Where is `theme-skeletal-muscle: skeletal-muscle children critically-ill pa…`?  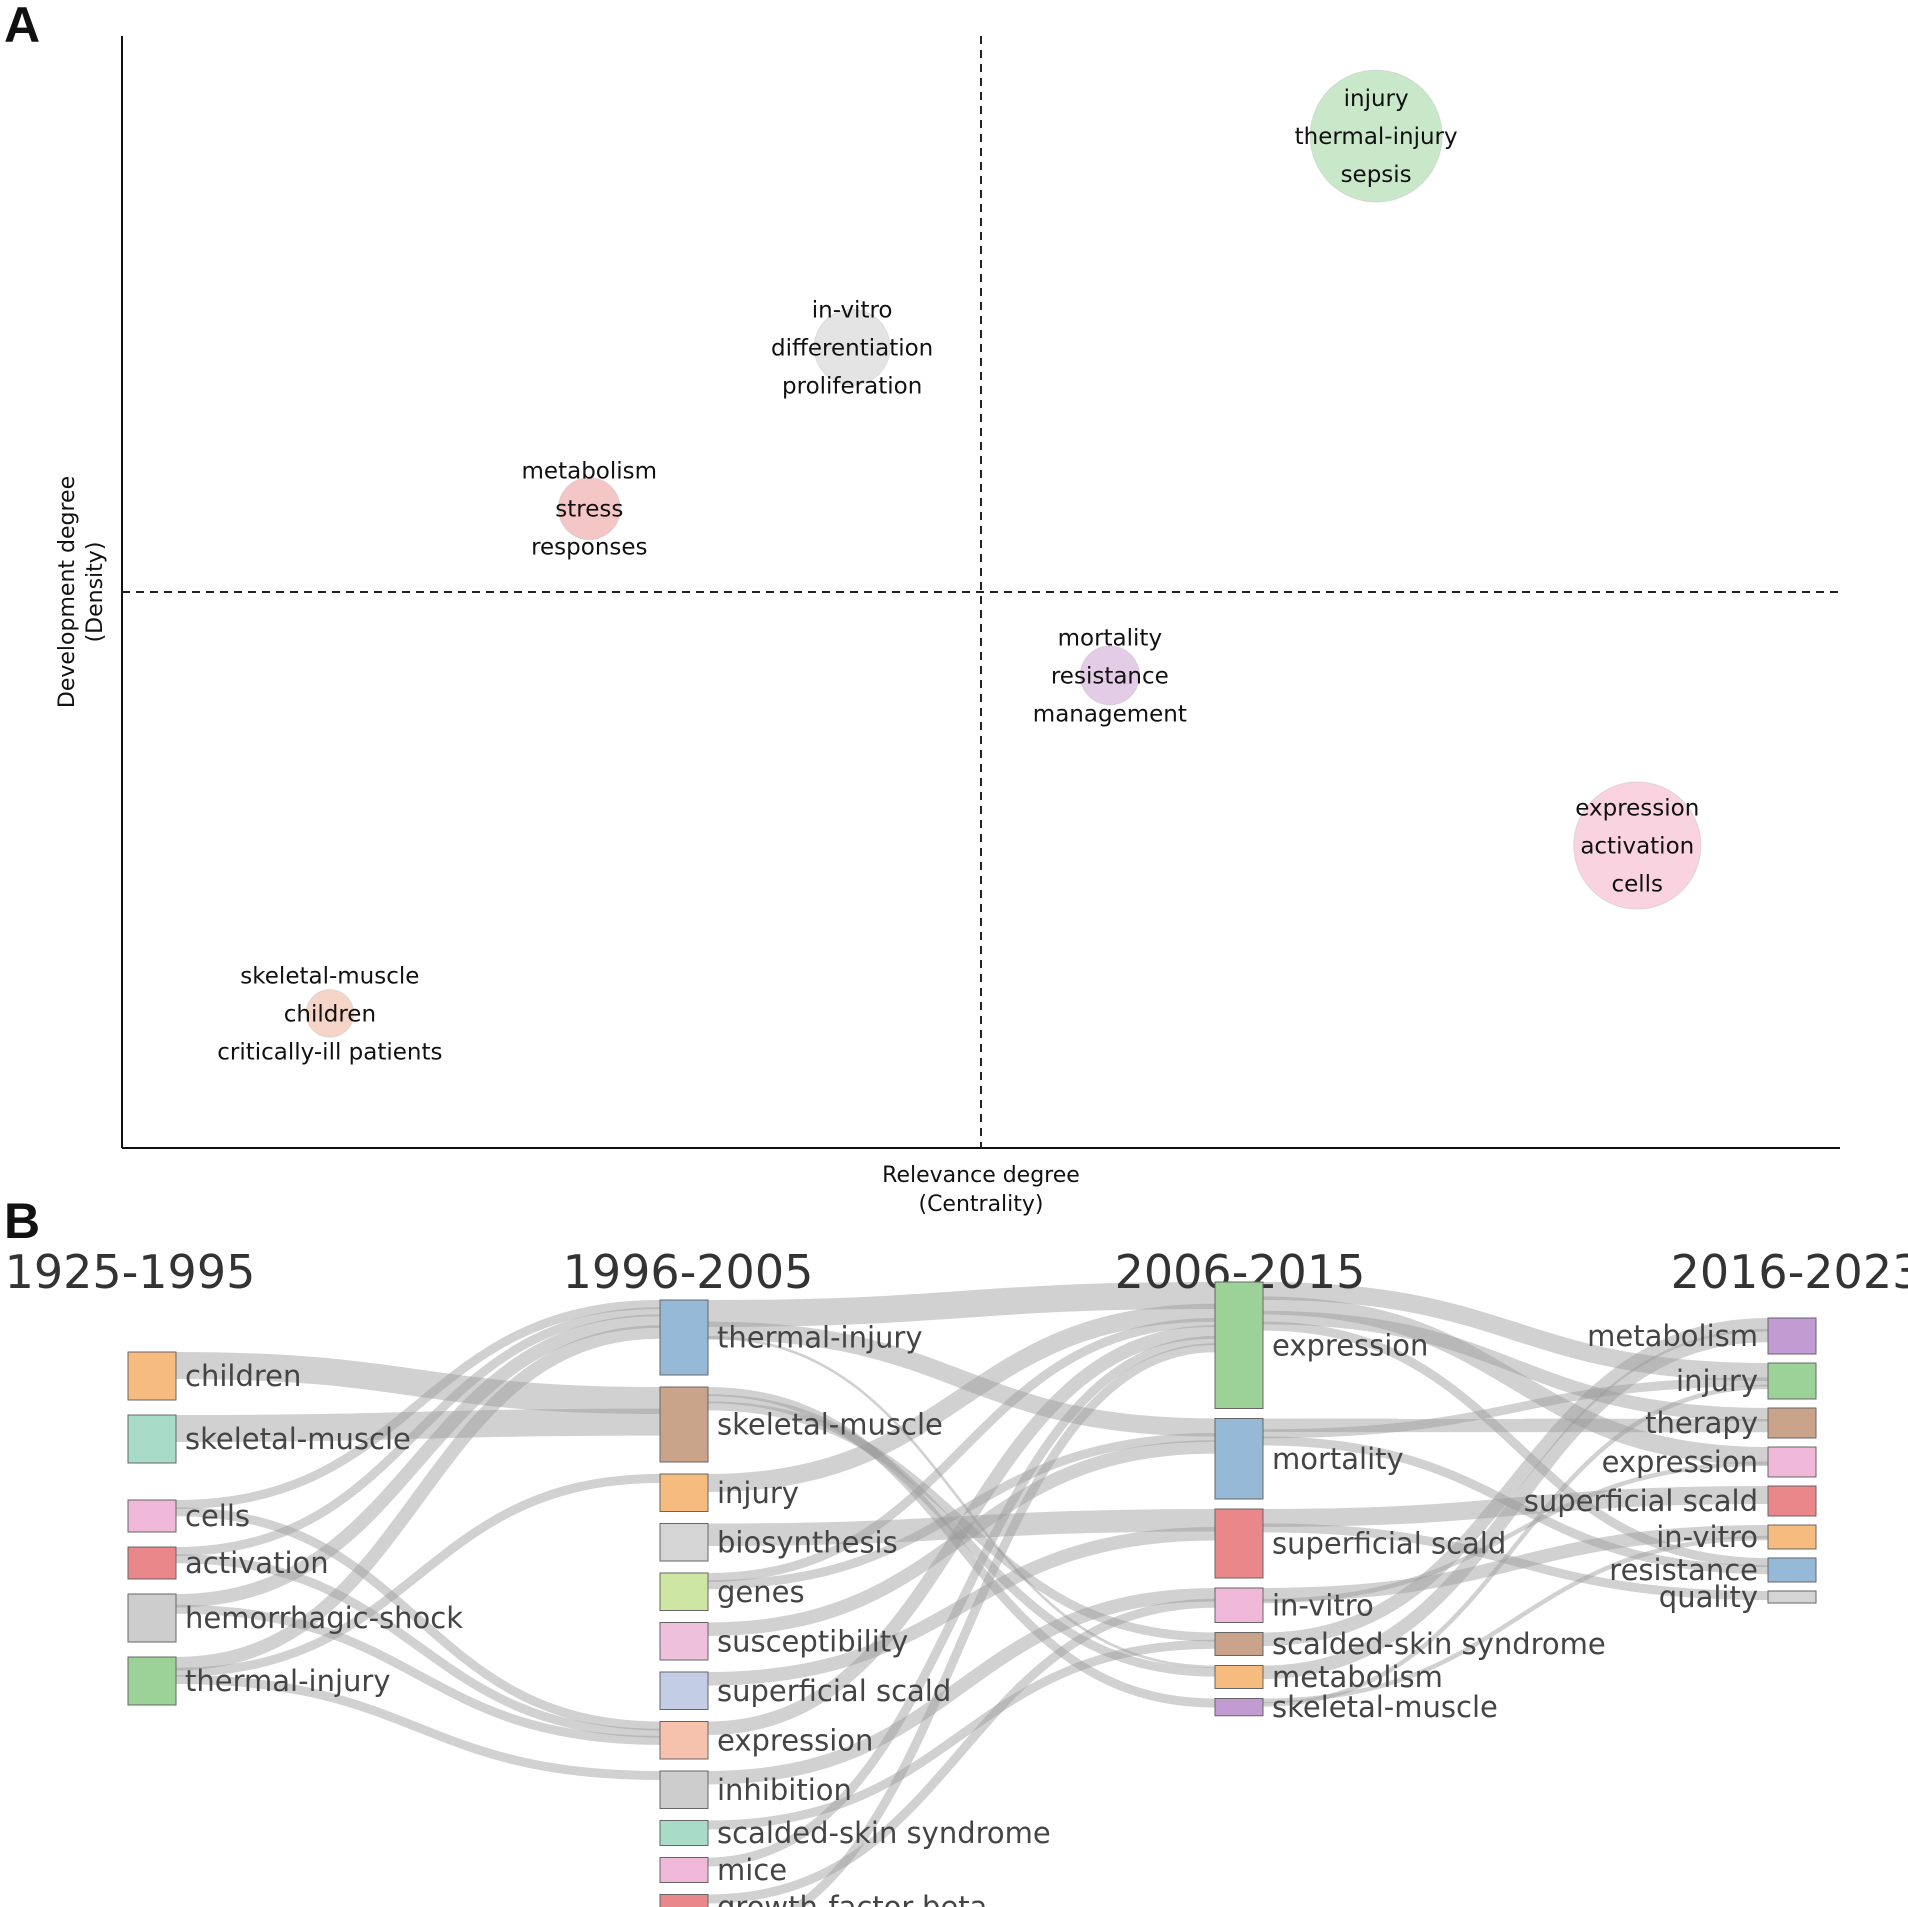
theme-skeletal-muscle: skeletal-muscle children critically-ill pa… is located at coordinates (329, 1014).